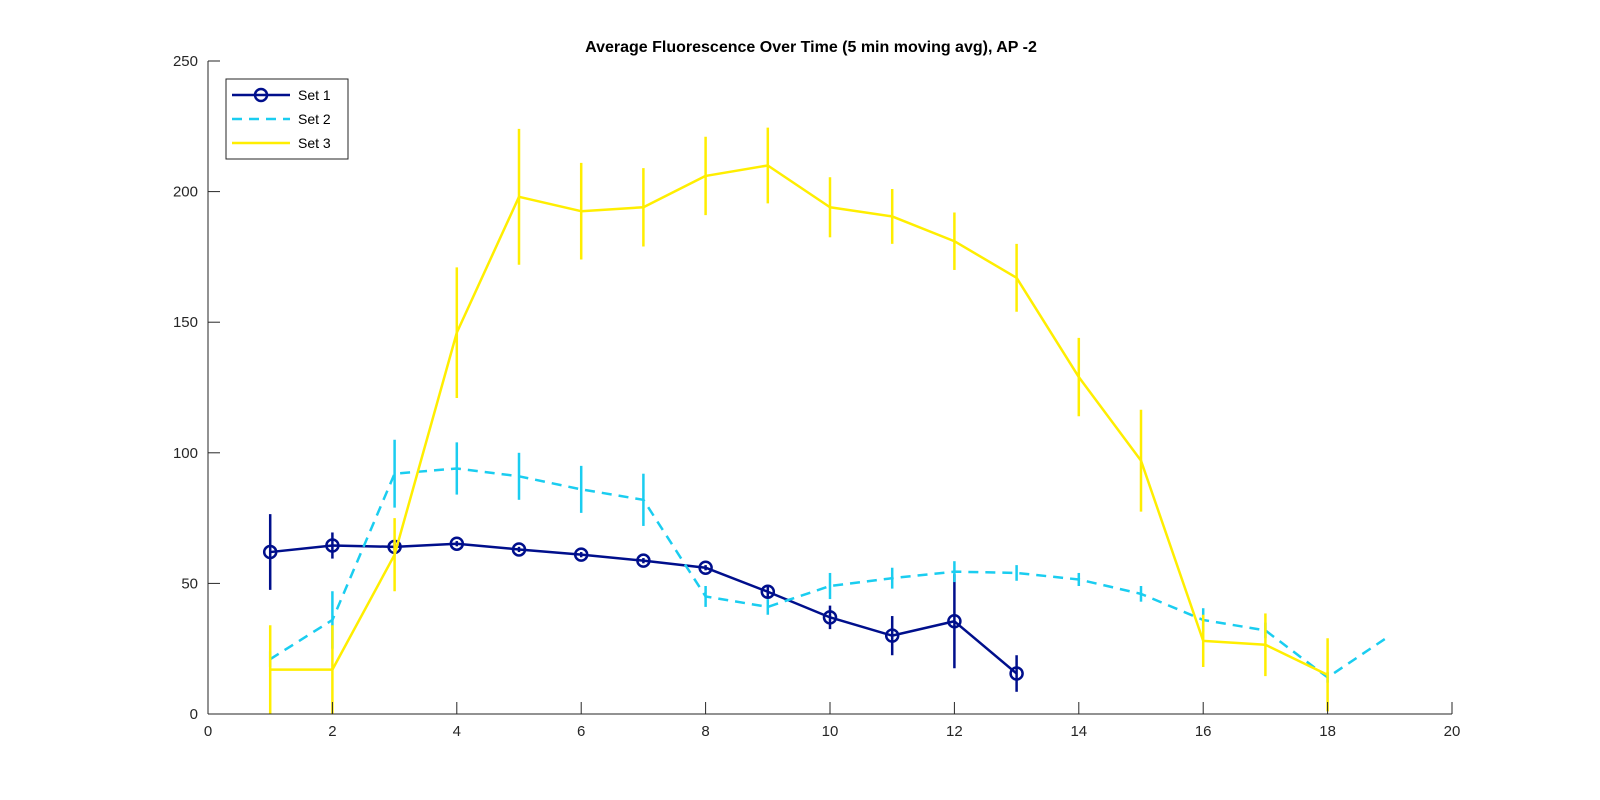 The height and width of the screenshot is (800, 1600). What do you see at coordinates (185, 61) in the screenshot?
I see `y-tick-label: 250` at bounding box center [185, 61].